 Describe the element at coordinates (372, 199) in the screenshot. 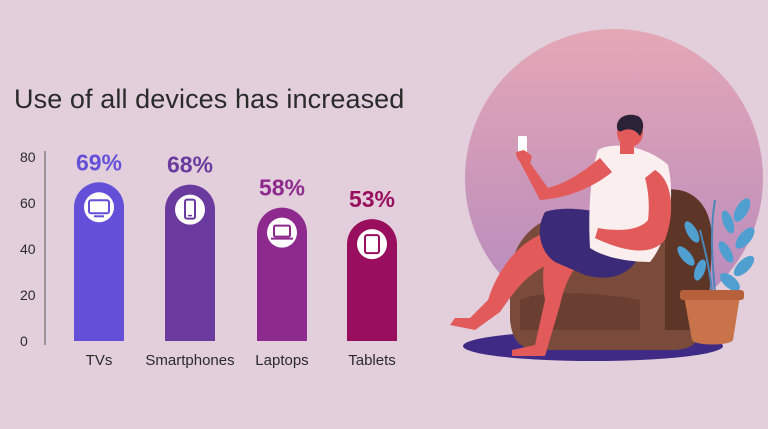

I see `value-label: 53%` at that location.